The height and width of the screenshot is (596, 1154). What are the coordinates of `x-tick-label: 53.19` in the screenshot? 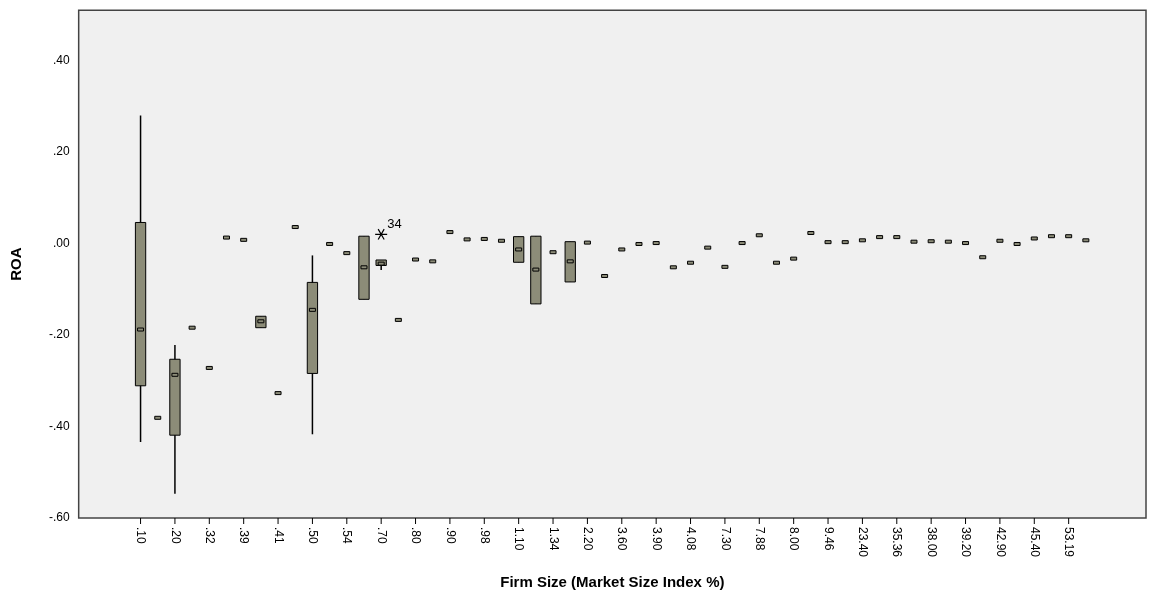 It's located at (1069, 542).